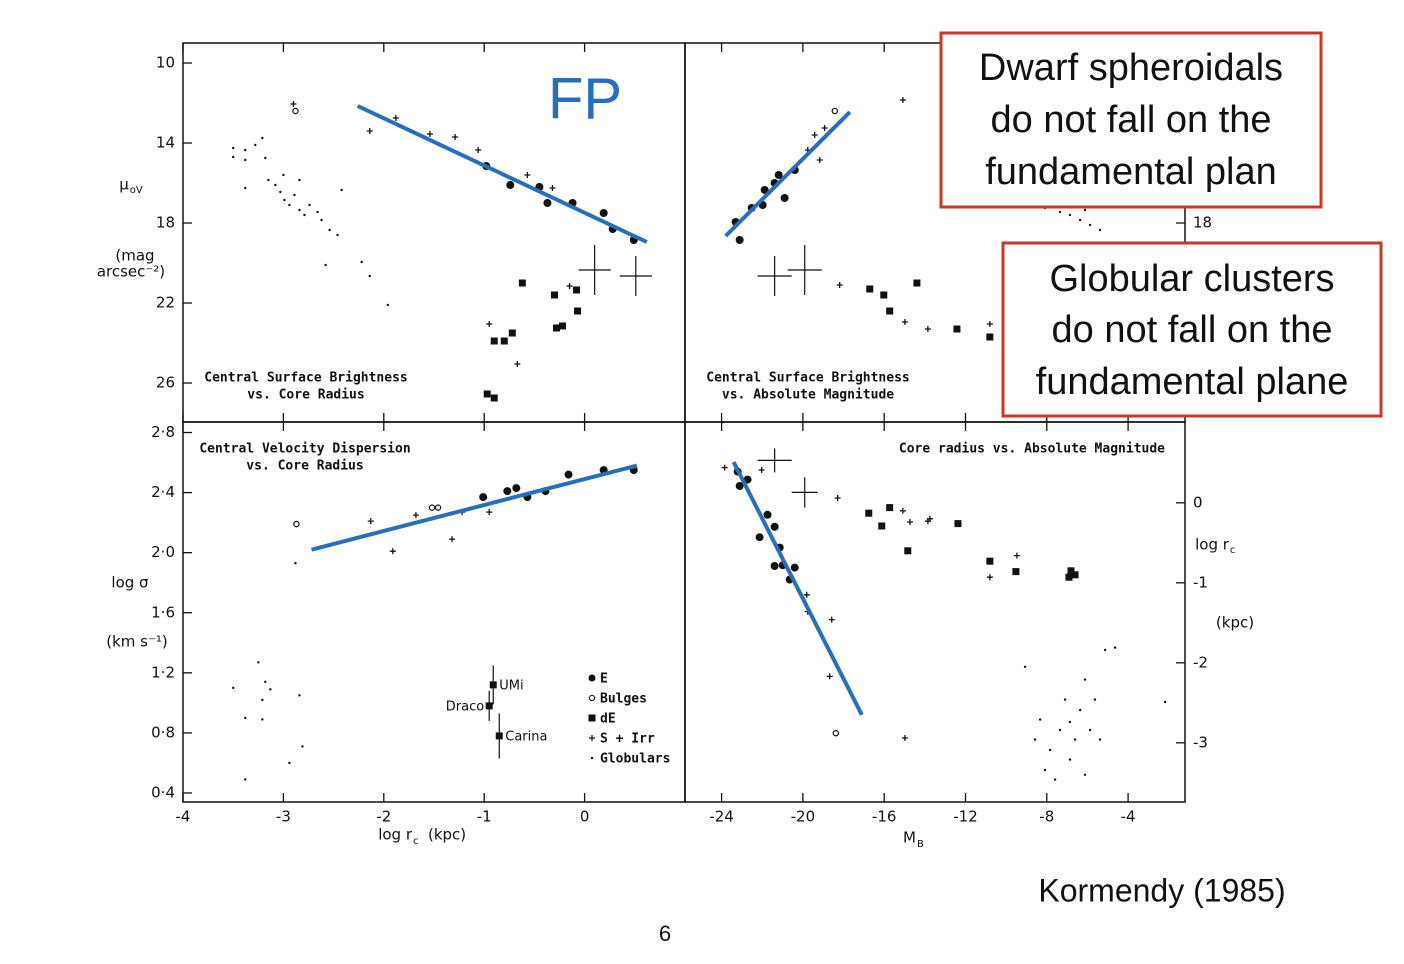  I want to click on point-label: Carina, so click(526, 736).